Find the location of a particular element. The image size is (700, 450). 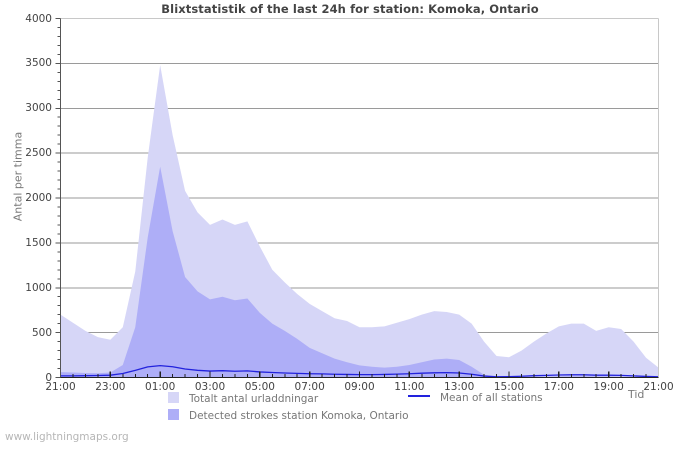

legend-swatch-station is located at coordinates (173, 414).